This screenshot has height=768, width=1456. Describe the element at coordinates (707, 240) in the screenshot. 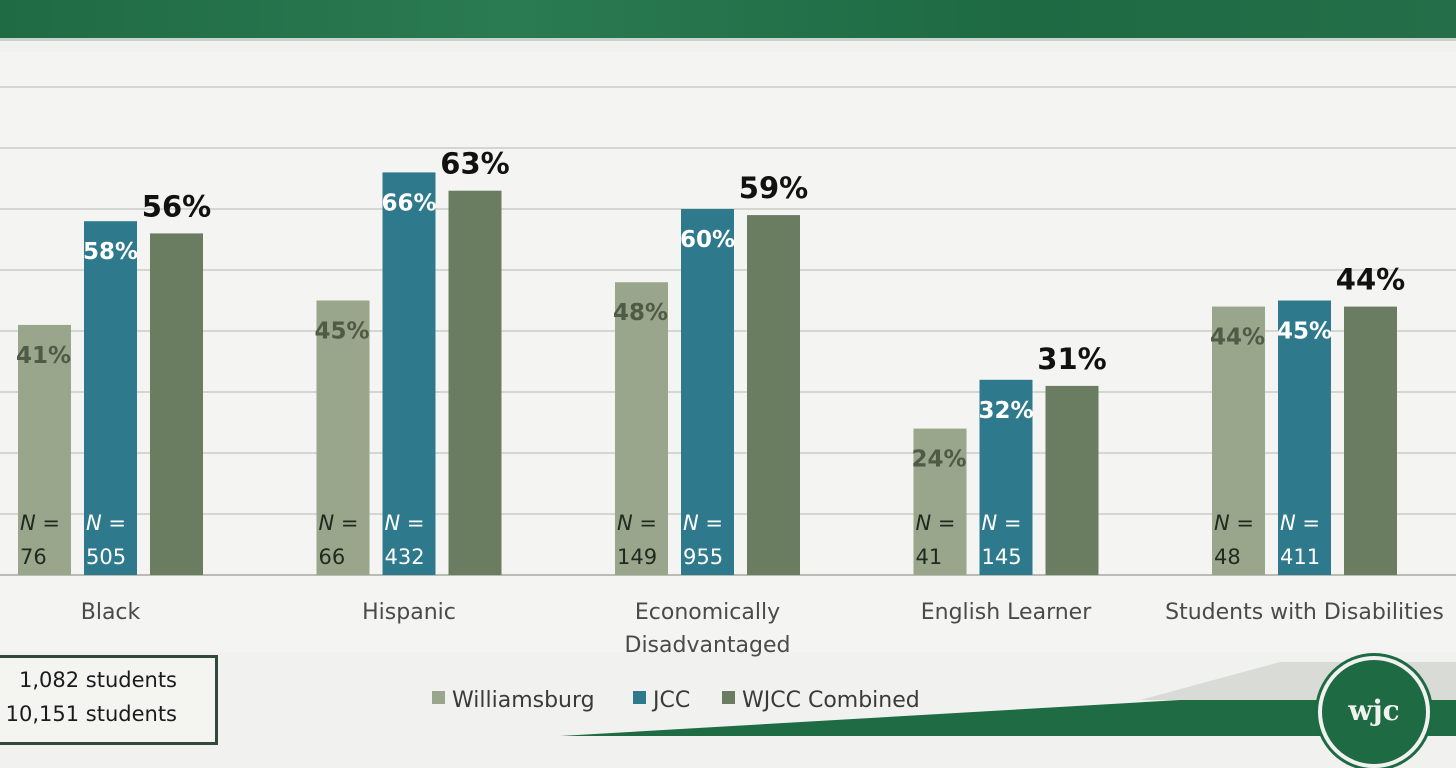

I see `data-label: 60%` at that location.